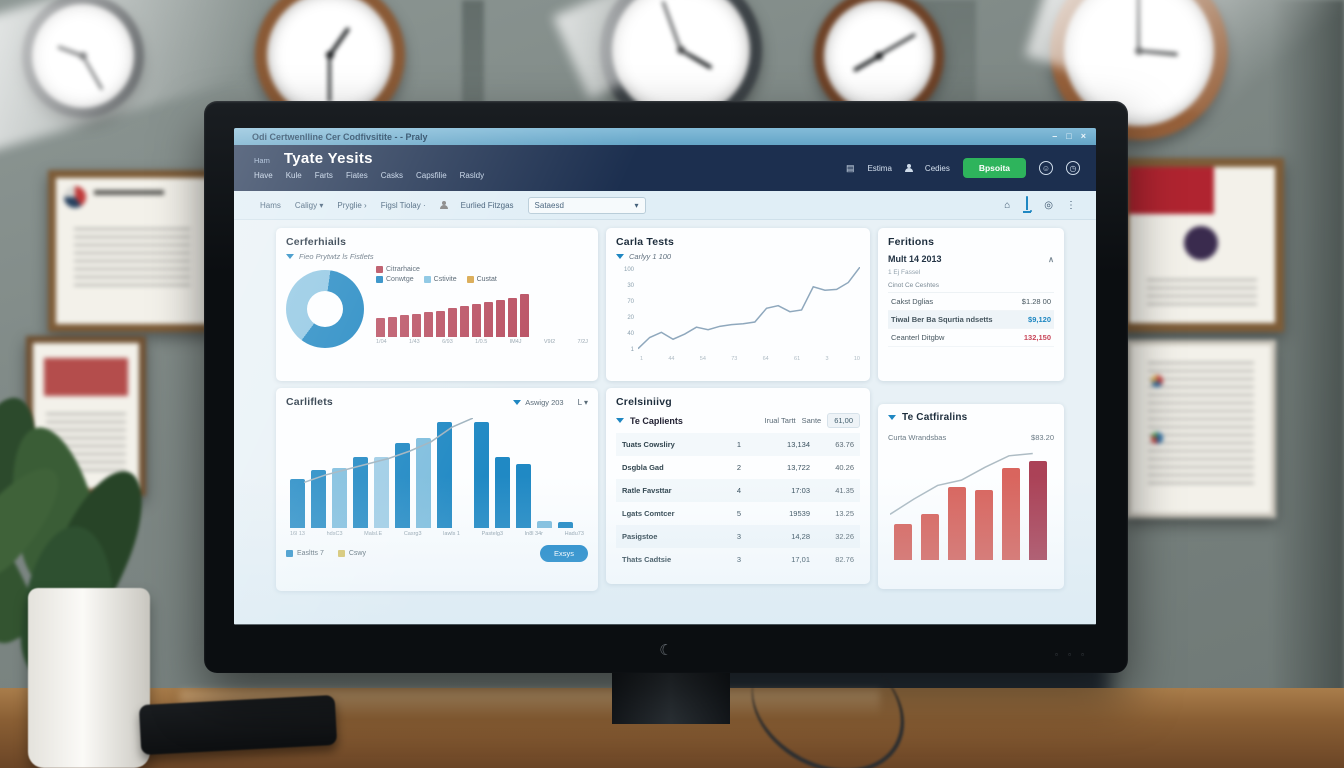 This screenshot has height=768, width=1344. What do you see at coordinates (971, 338) in the screenshot?
I see `stat-row: Ceanterl Ditgbw 132,150` at bounding box center [971, 338].